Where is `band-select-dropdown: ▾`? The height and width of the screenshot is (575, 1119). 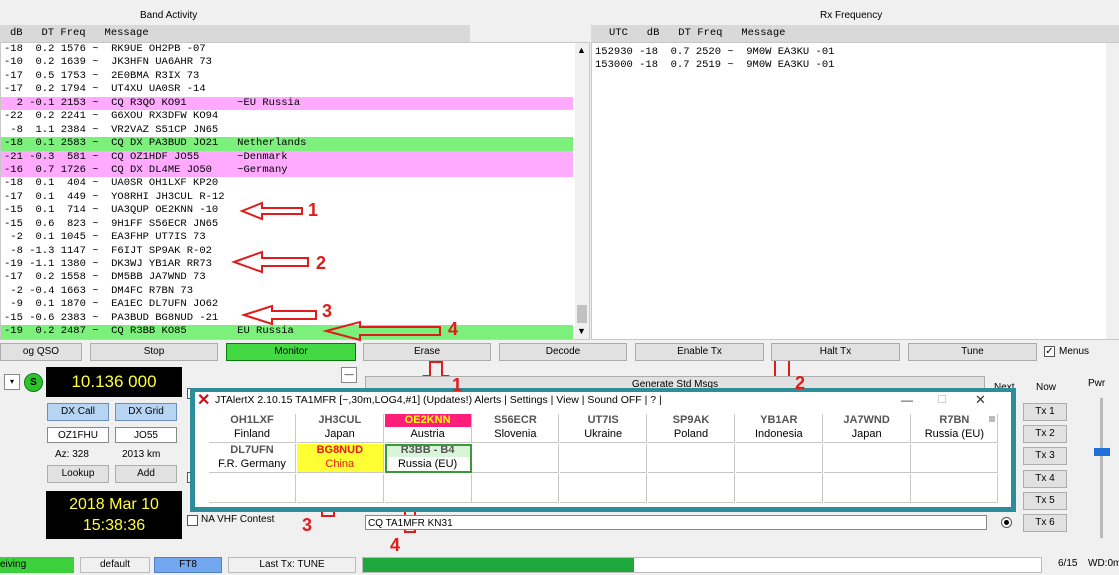
band-select-dropdown: ▾ is located at coordinates (12, 382).